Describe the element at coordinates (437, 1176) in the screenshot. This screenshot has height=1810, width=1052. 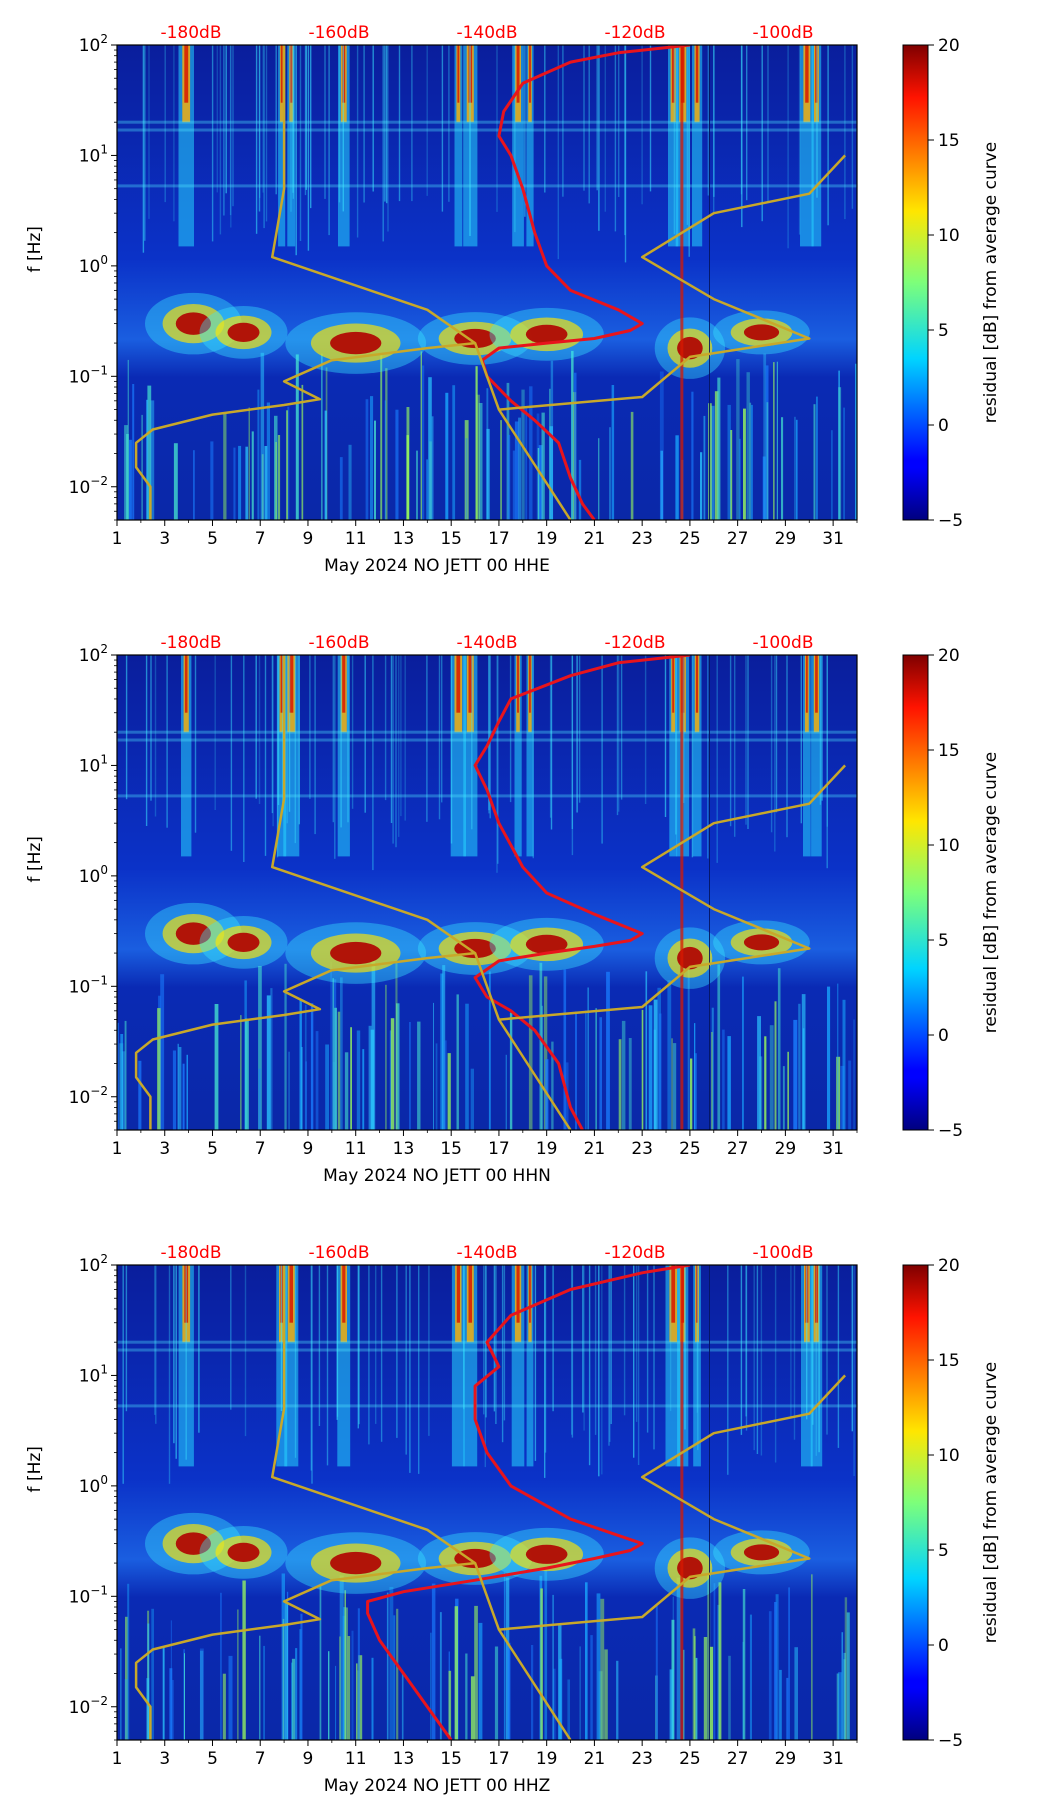
I see `x-axis-label: May 2024 NO JETT 00 HHN` at that location.